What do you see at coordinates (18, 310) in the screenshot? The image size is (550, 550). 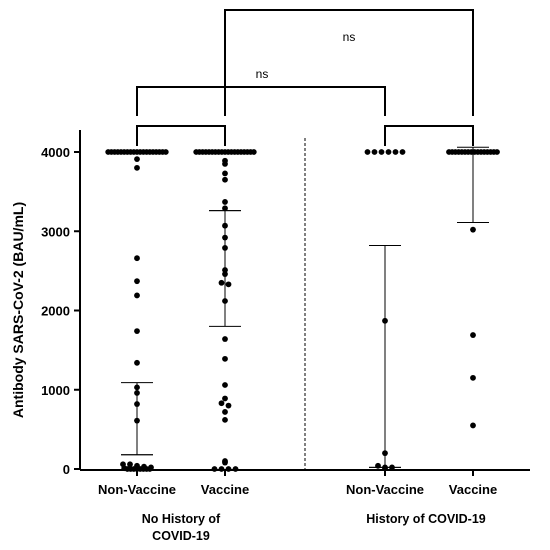 I see `y-axis-title: Antibody SARS-CoV-2 (BAU/mL)` at bounding box center [18, 310].